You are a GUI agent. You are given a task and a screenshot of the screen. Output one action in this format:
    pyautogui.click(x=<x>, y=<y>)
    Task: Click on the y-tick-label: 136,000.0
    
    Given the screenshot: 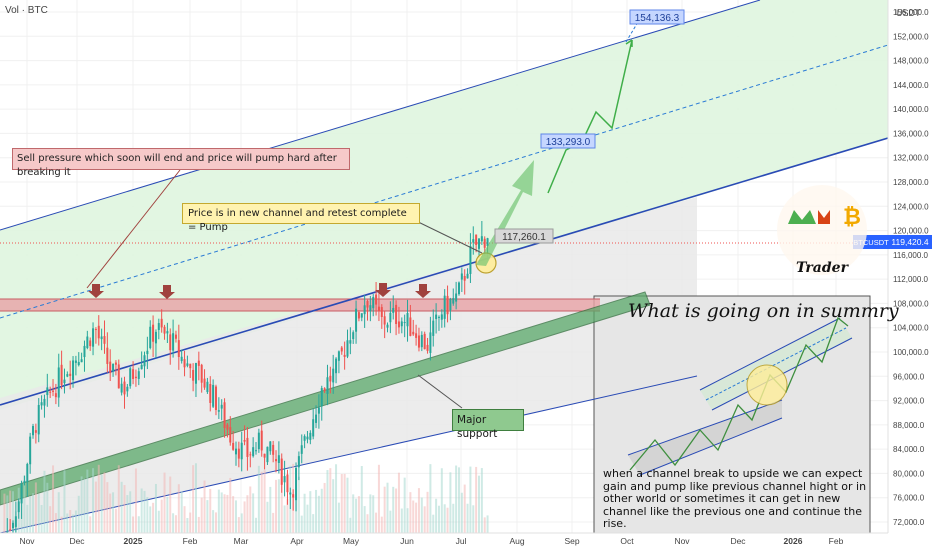 What is the action you would take?
    pyautogui.click(x=911, y=133)
    